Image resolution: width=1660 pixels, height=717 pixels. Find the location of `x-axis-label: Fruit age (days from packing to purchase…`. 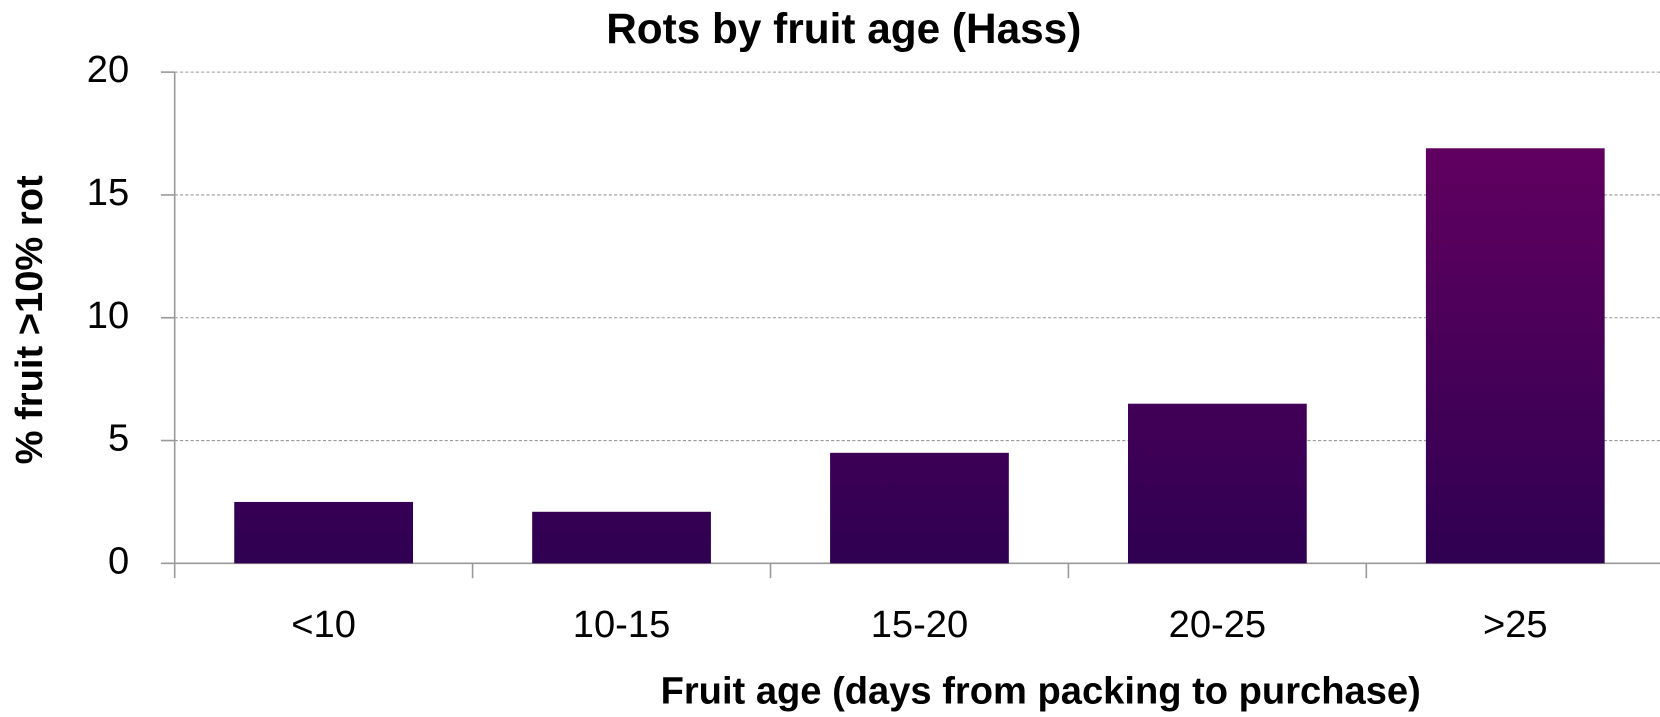

x-axis-label: Fruit age (days from packing to purchase… is located at coordinates (1041, 692).